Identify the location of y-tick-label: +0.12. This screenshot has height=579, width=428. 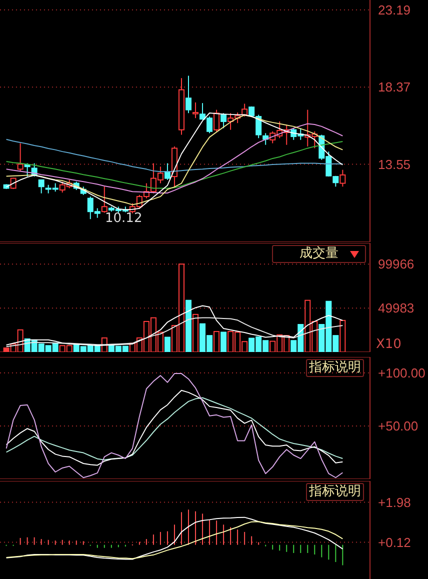
(394, 542).